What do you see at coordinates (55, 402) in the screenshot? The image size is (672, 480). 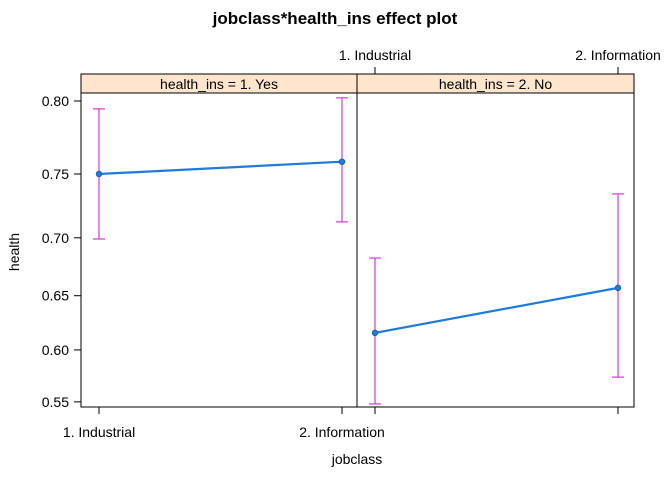 I see `y-tick-label: 0.55` at bounding box center [55, 402].